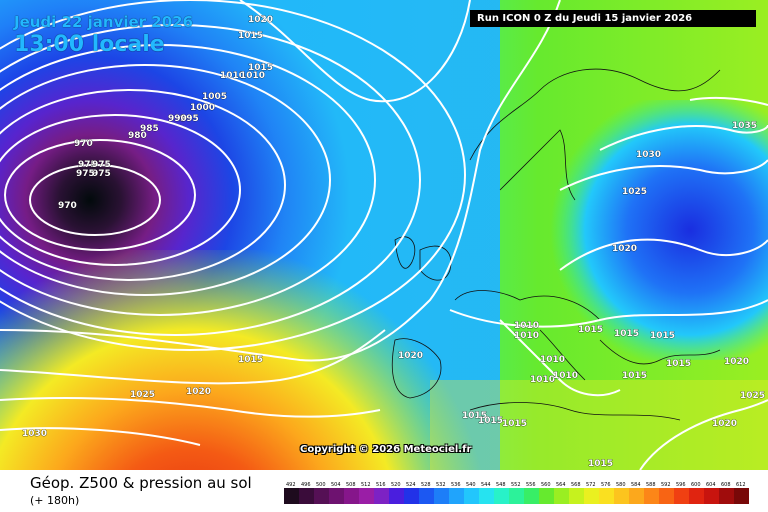 The height and width of the screenshot is (512, 768). What do you see at coordinates (321, 485) in the screenshot?
I see `scale-label: 500` at bounding box center [321, 485].